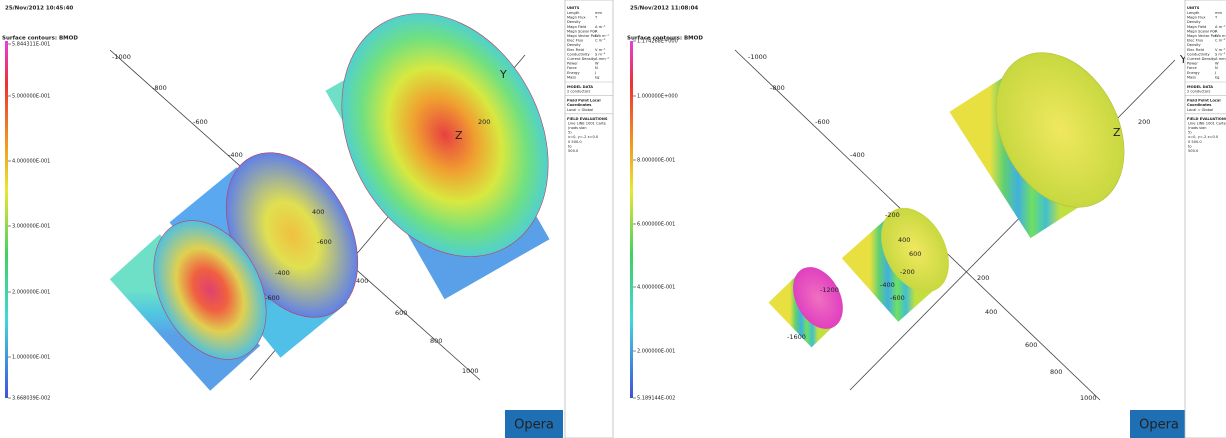  What do you see at coordinates (1220, 59) in the screenshot?
I see `unit-value: A mm⁻²` at bounding box center [1220, 59].